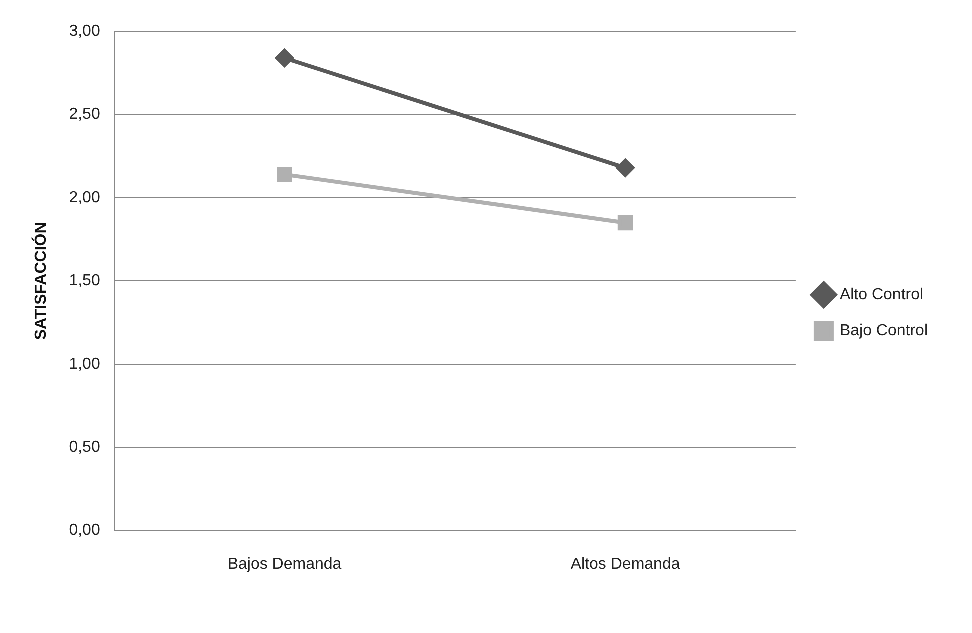  I want to click on y-tick-label: 1,00, so click(84, 364).